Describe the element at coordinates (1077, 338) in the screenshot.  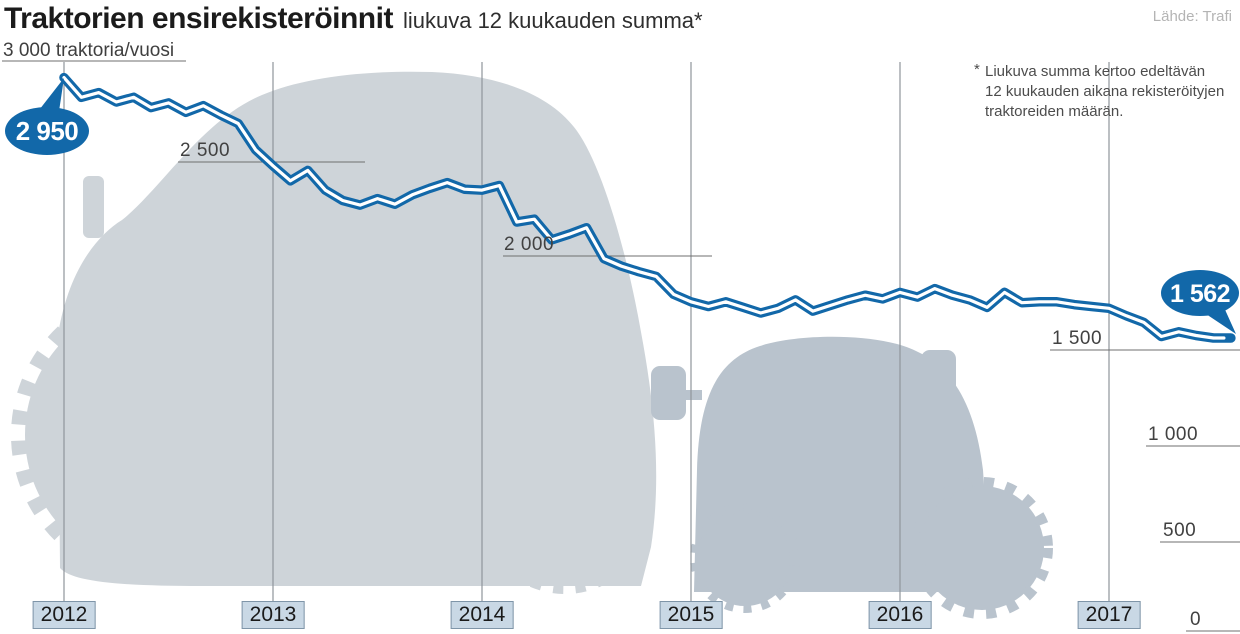
I see `y-tick-label: 1 500` at that location.